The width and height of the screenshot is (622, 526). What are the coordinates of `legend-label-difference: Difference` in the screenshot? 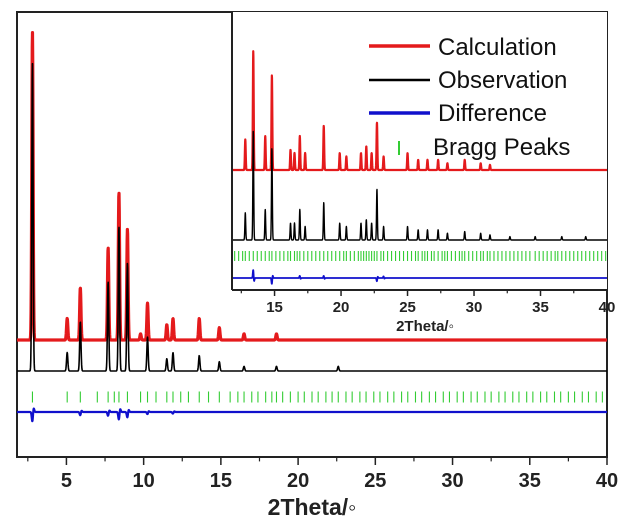 It's located at (492, 113).